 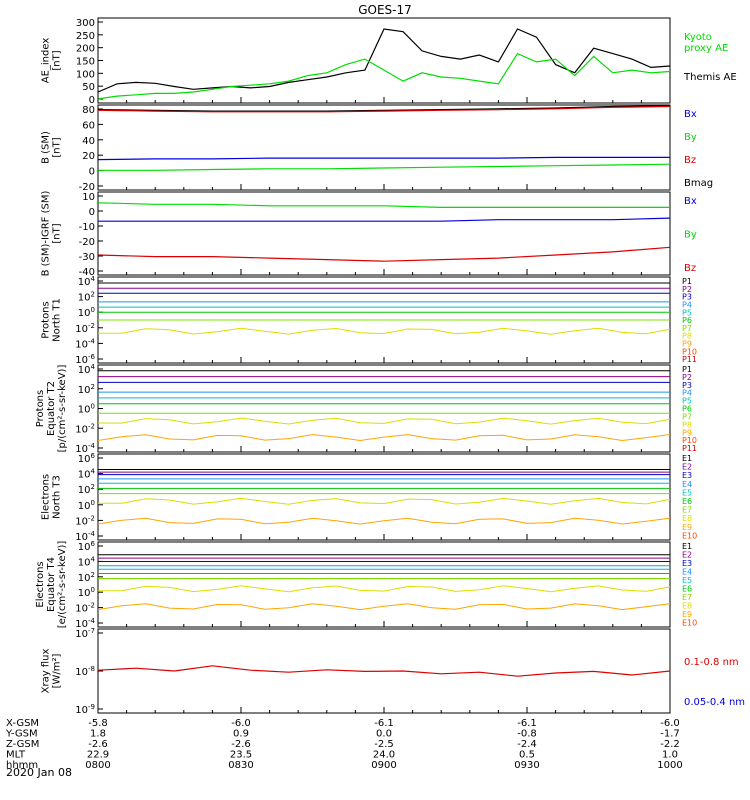 What do you see at coordinates (88, 197) in the screenshot?
I see `y-tick-label: 10` at bounding box center [88, 197].